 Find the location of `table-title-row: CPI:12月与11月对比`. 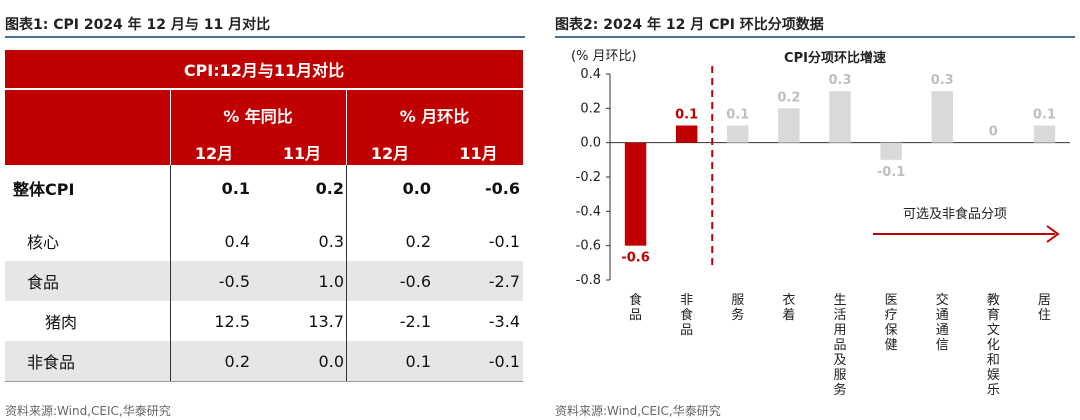

table-title-row: CPI:12月与11月对比 is located at coordinates (264, 69).